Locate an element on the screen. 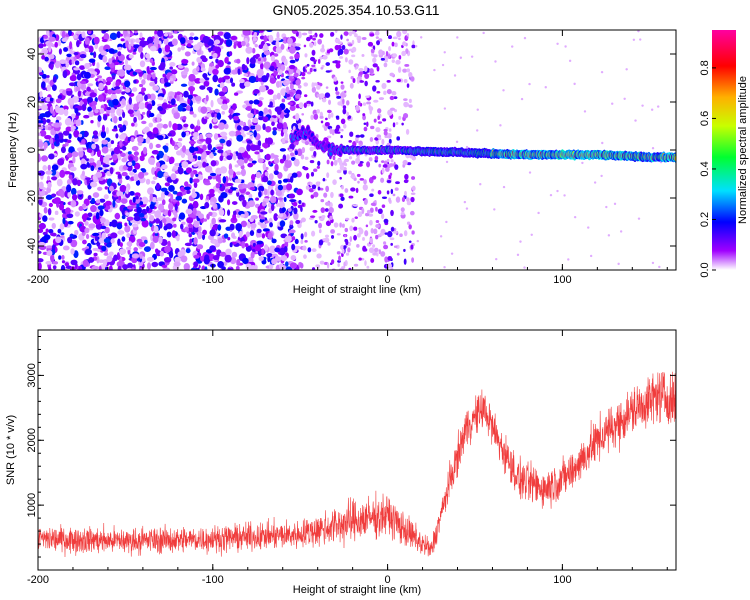 The image size is (750, 600). top-x-tick-label: -100 is located at coordinates (213, 280).